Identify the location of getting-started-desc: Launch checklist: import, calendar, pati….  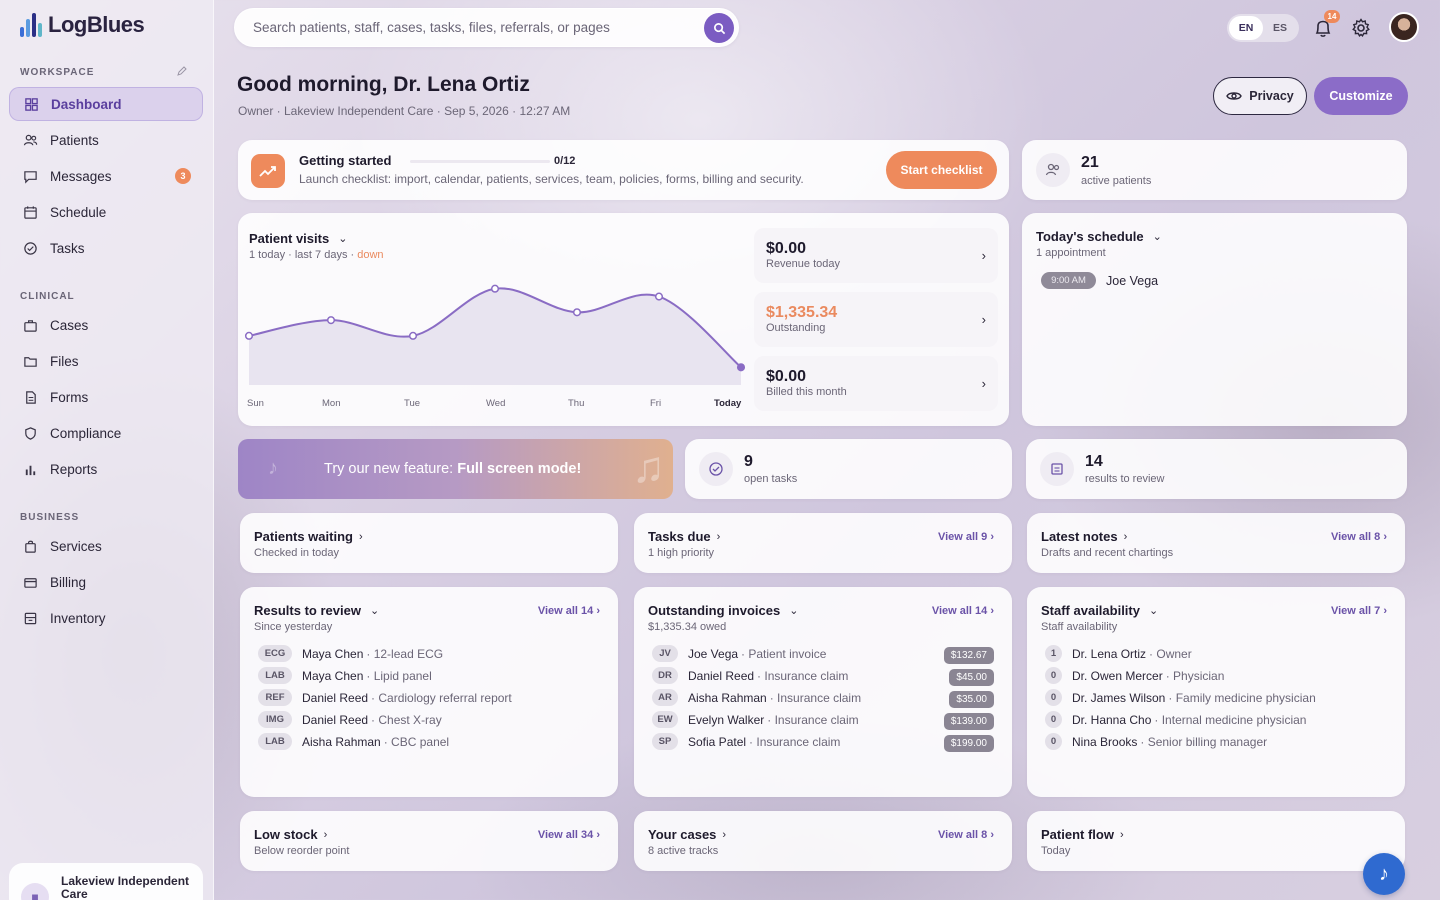
(551, 179).